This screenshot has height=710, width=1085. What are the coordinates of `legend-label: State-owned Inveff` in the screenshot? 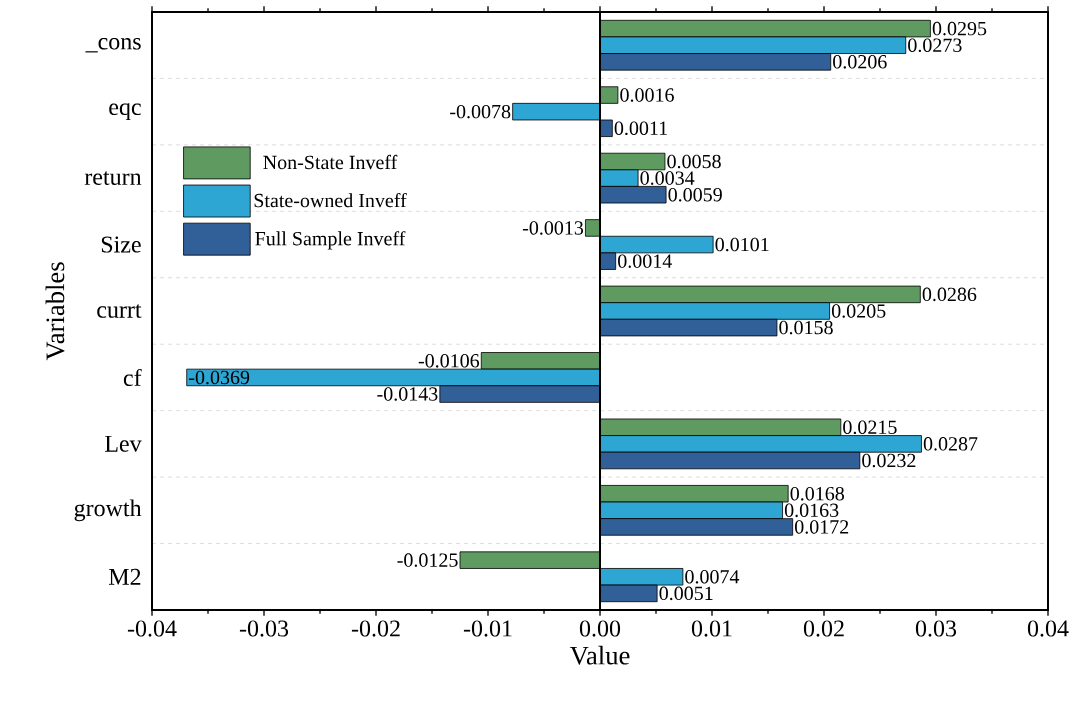 It's located at (330, 200).